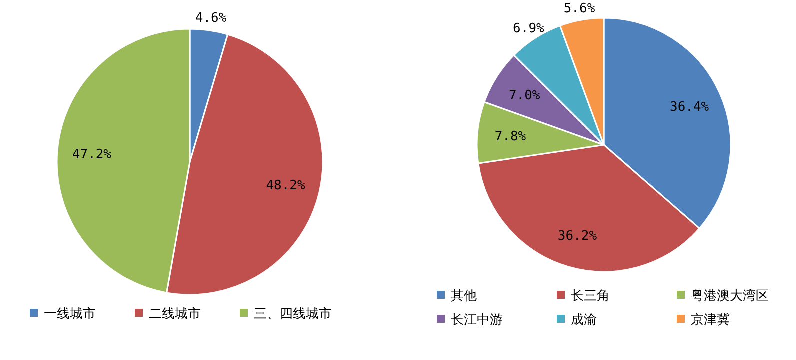  Describe the element at coordinates (92, 154) in the screenshot. I see `data-label: 47.2%` at that location.